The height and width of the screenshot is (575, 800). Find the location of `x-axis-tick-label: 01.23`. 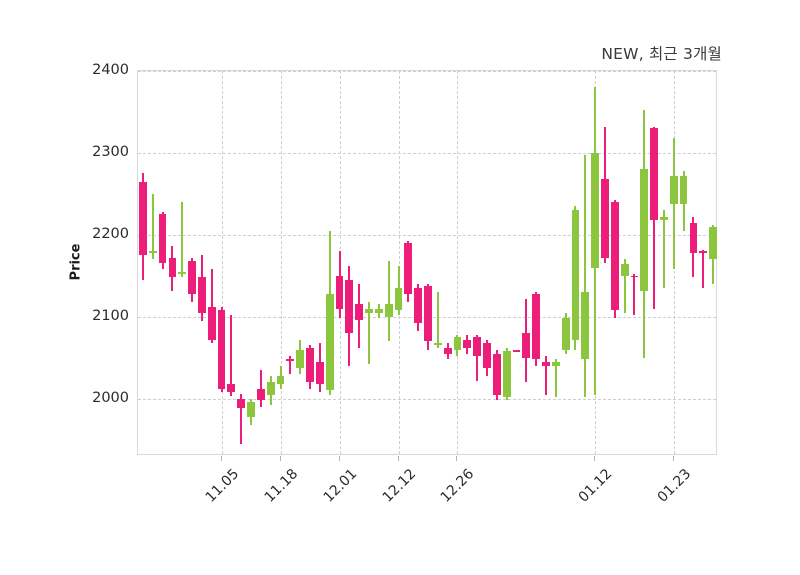

x-axis-tick-label: 01.23 is located at coordinates (674, 486).